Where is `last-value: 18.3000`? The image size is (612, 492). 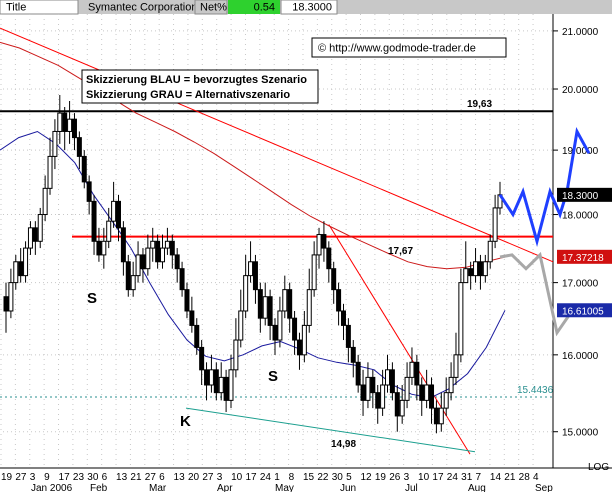 last-value: 18.3000 is located at coordinates (312, 7).